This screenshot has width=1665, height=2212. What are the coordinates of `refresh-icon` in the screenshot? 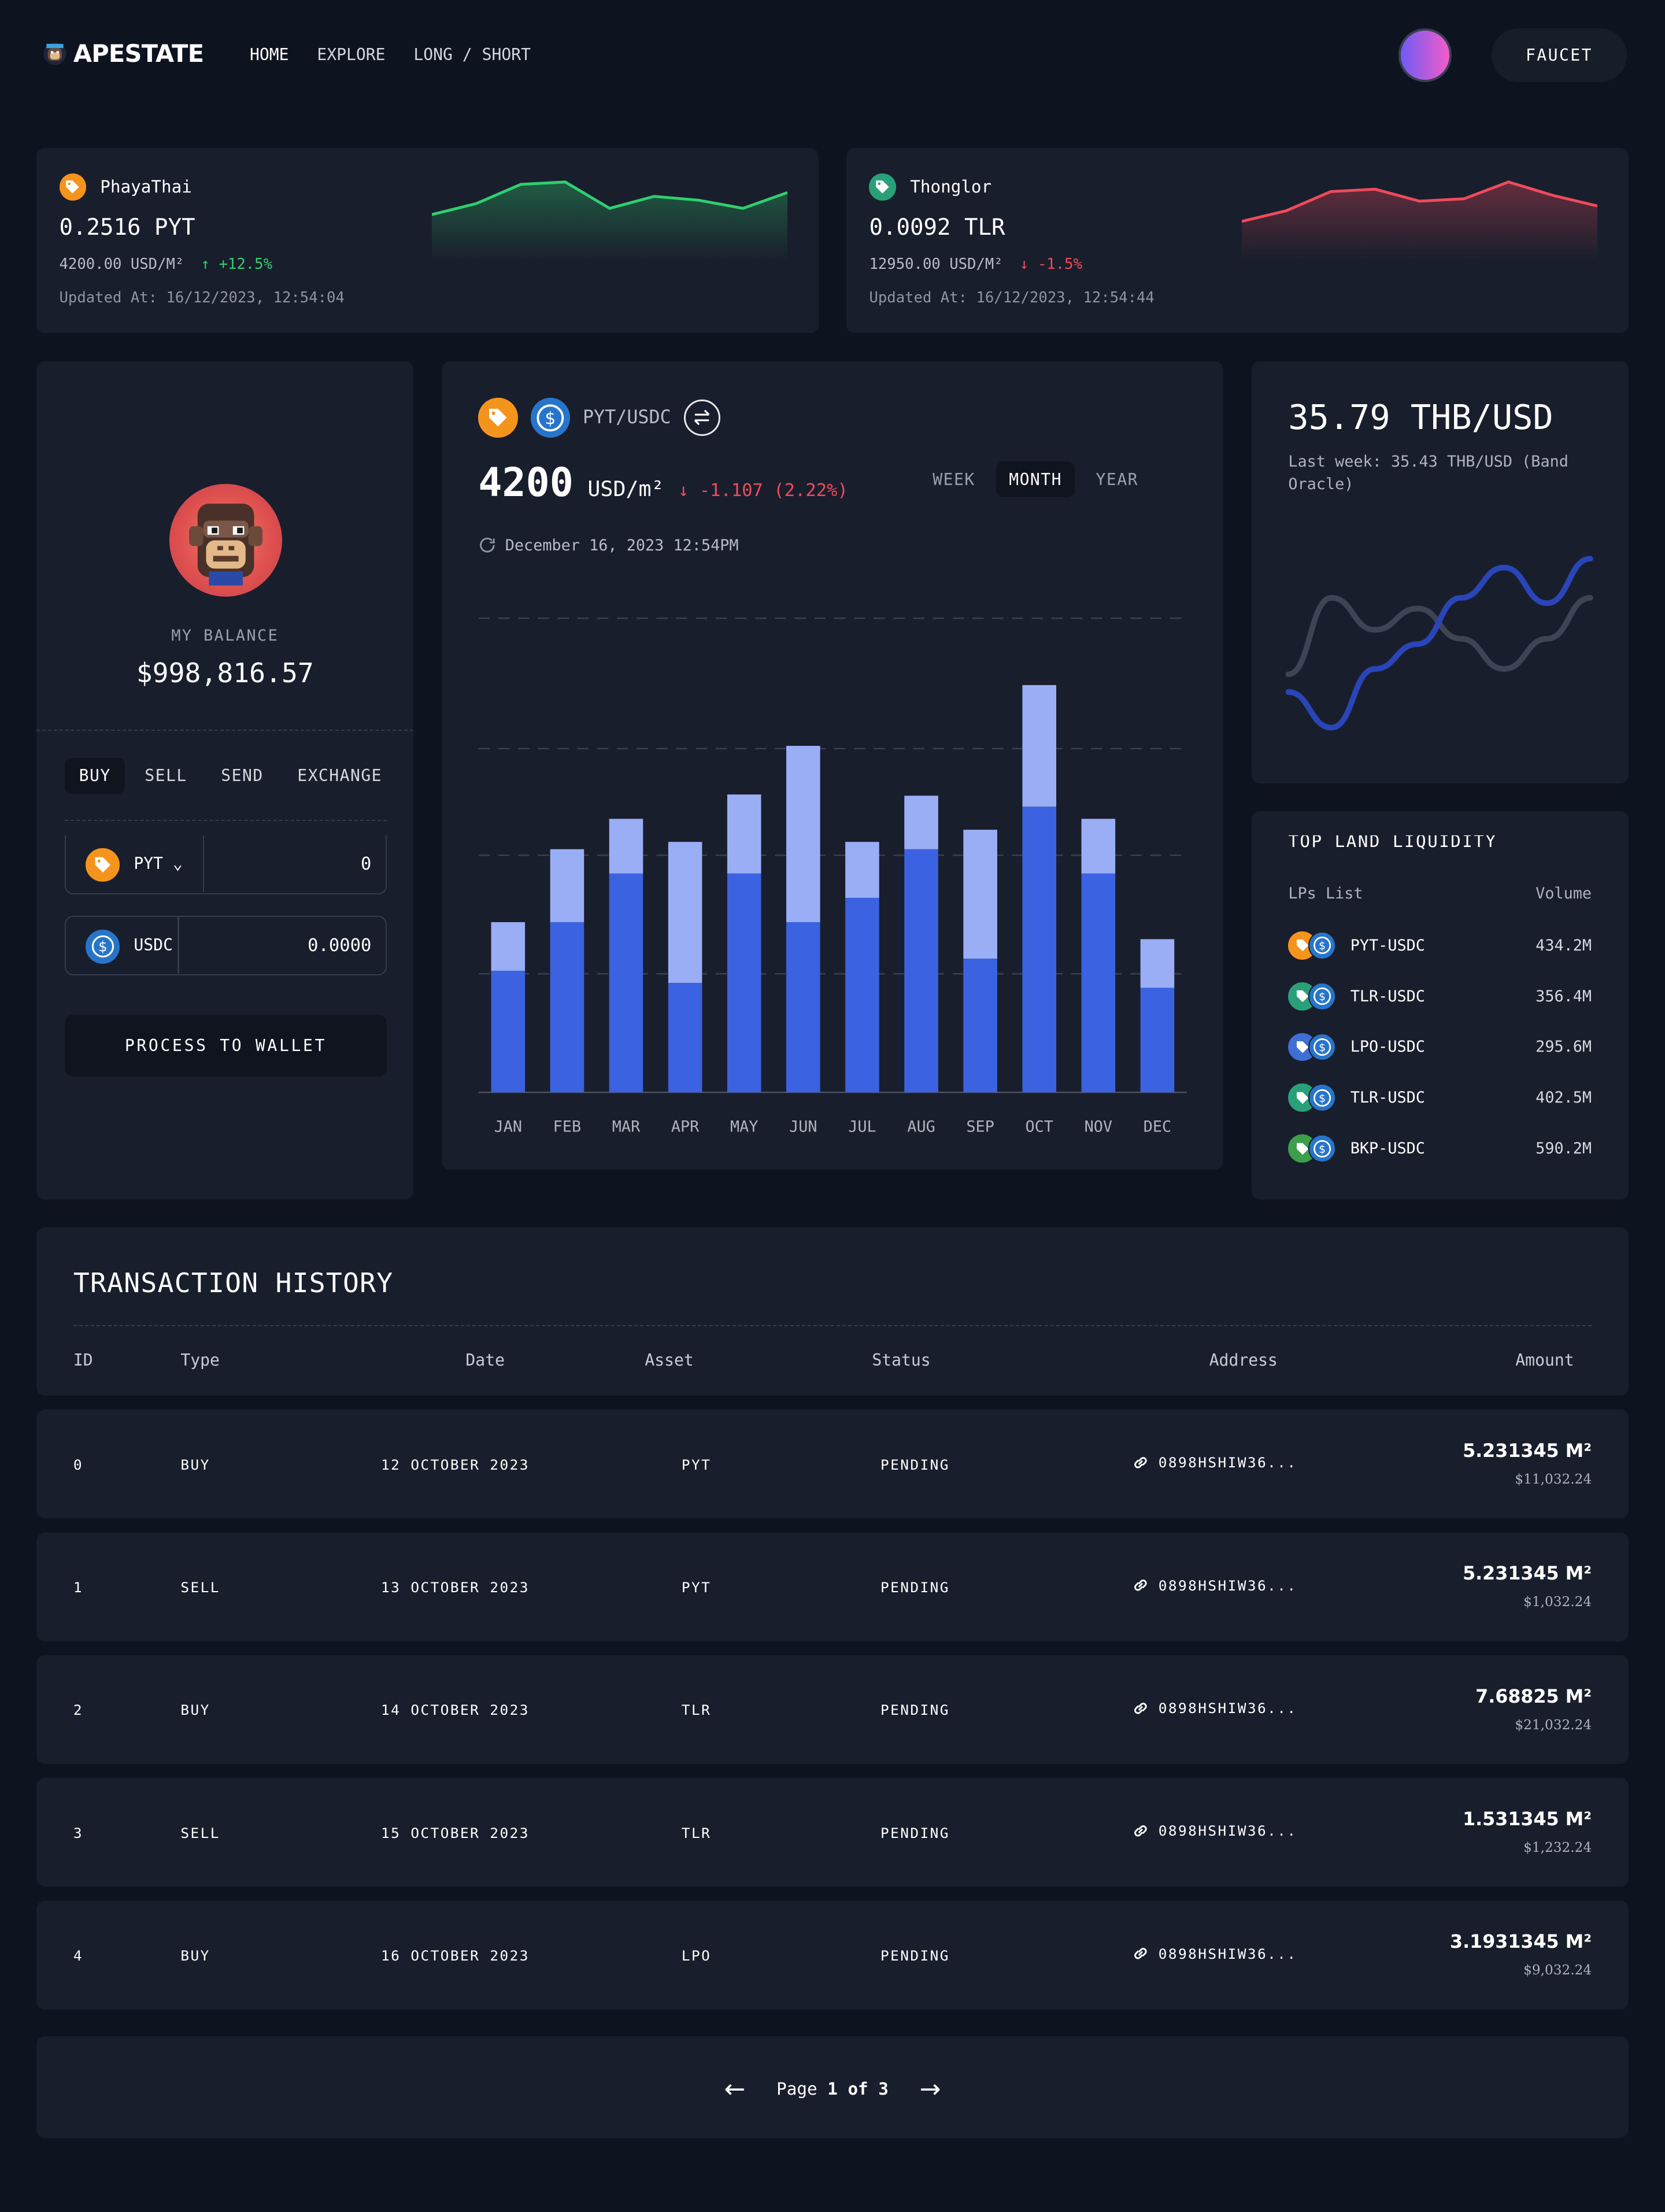 It's located at (488, 545).